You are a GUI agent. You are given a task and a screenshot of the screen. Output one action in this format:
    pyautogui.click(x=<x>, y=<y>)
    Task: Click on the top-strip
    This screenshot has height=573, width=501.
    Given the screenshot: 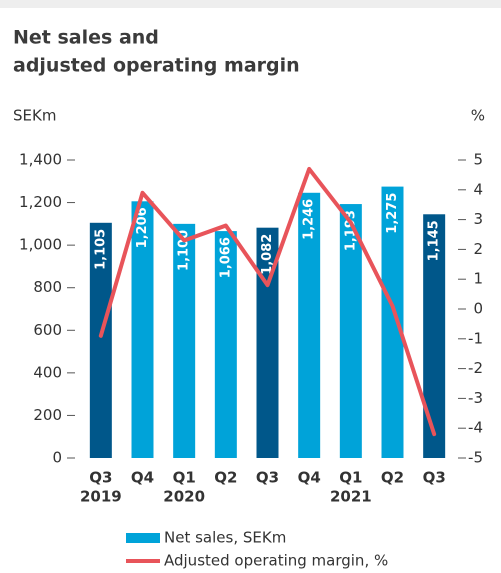 What is the action you would take?
    pyautogui.click(x=250, y=4)
    